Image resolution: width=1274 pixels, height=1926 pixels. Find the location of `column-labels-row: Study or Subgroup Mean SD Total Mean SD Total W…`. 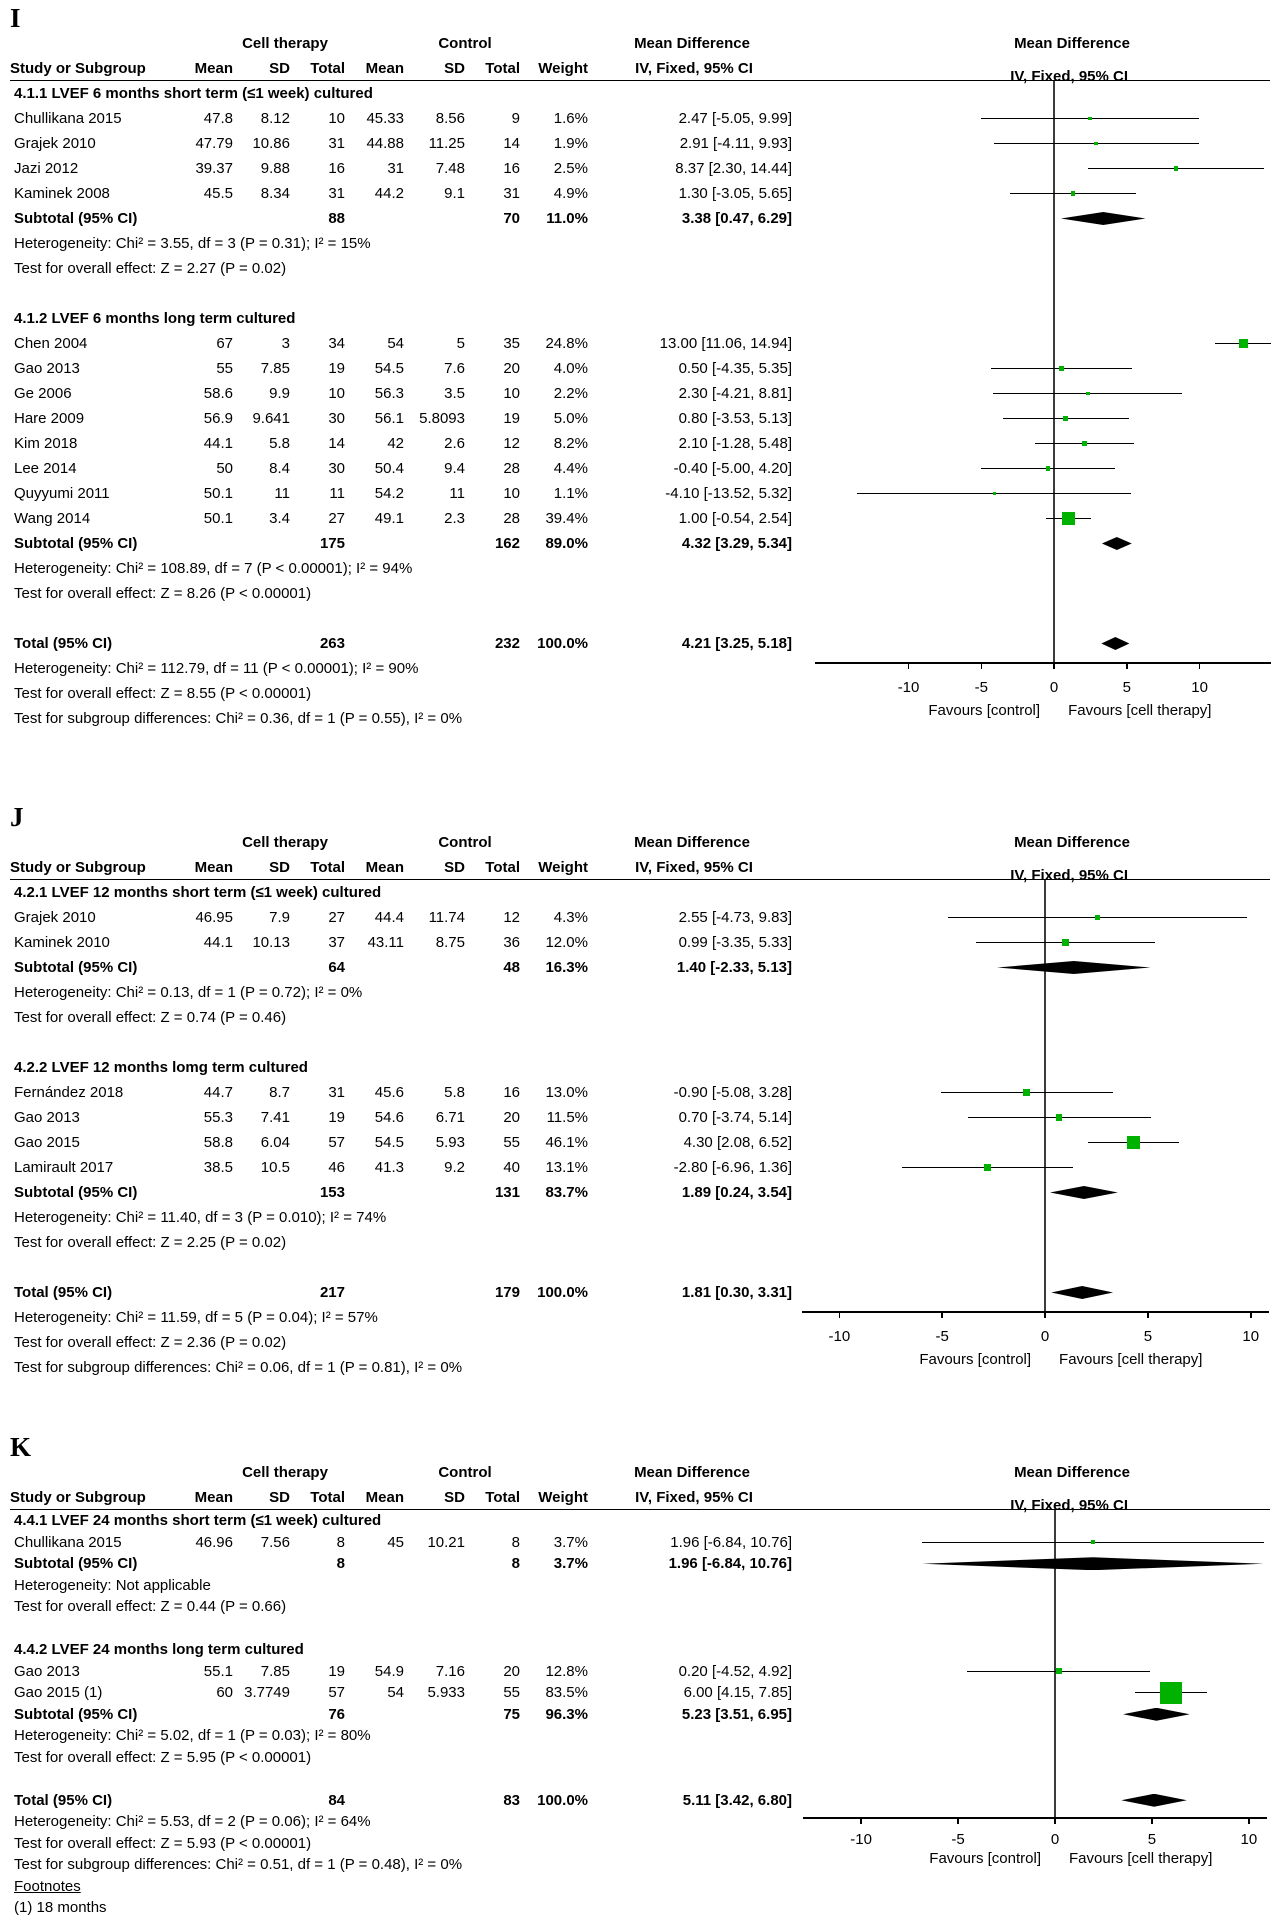

column-labels-row: Study or Subgroup Mean SD Total Mean SD Total W… is located at coordinates (640, 71).